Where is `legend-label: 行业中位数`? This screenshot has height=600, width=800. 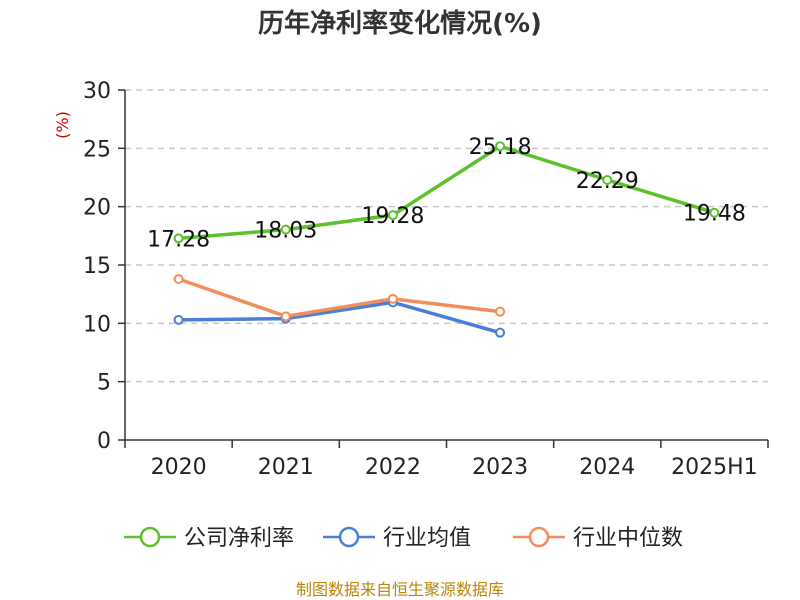 legend-label: 行业中位数 is located at coordinates (628, 538).